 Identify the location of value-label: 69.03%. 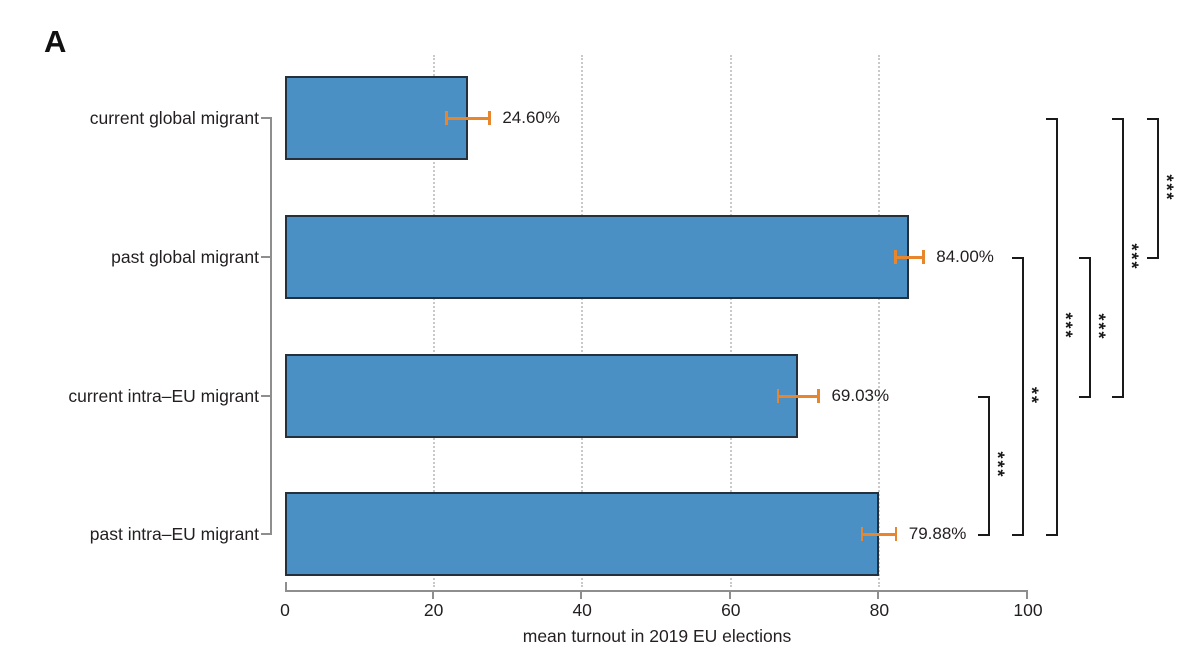
(860, 395).